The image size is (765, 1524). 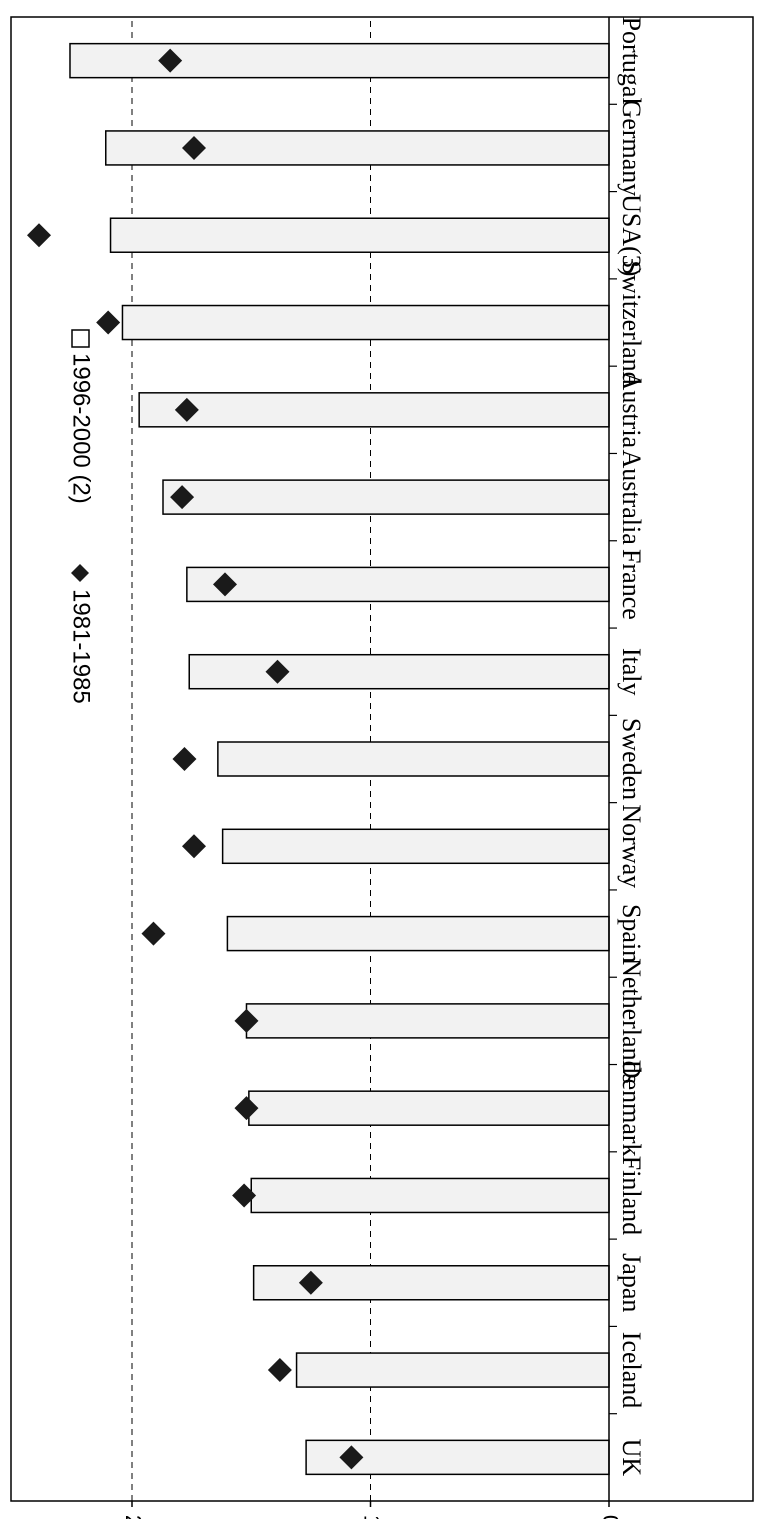 What do you see at coordinates (374, 410) in the screenshot?
I see `bar-Austria` at bounding box center [374, 410].